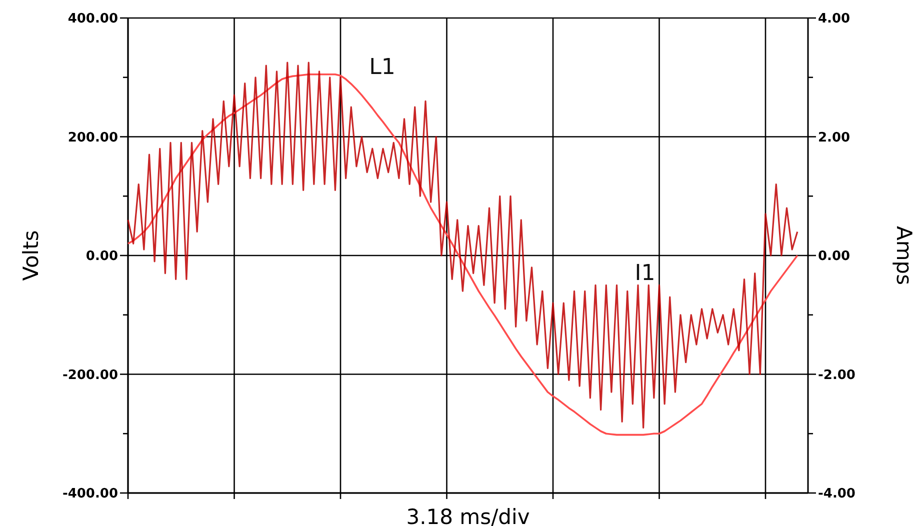 Image resolution: width=914 pixels, height=526 pixels. I want to click on y2-axis-title: Amps, so click(903, 256).